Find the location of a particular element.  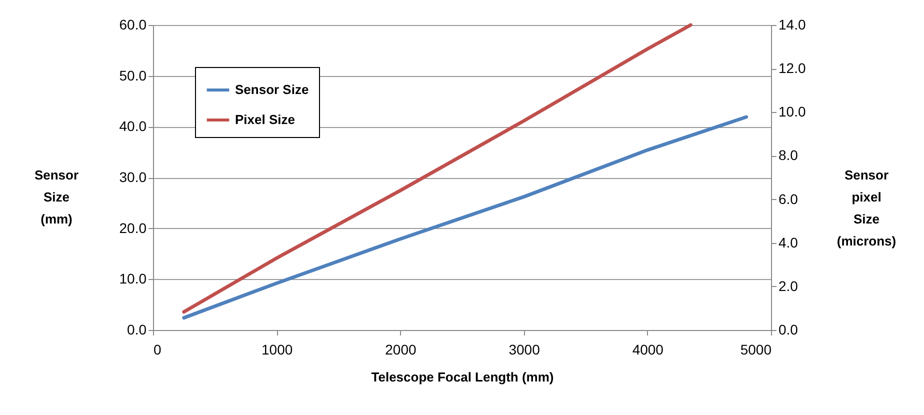

y-axis-title: Sensor Size (mm) is located at coordinates (56, 197).